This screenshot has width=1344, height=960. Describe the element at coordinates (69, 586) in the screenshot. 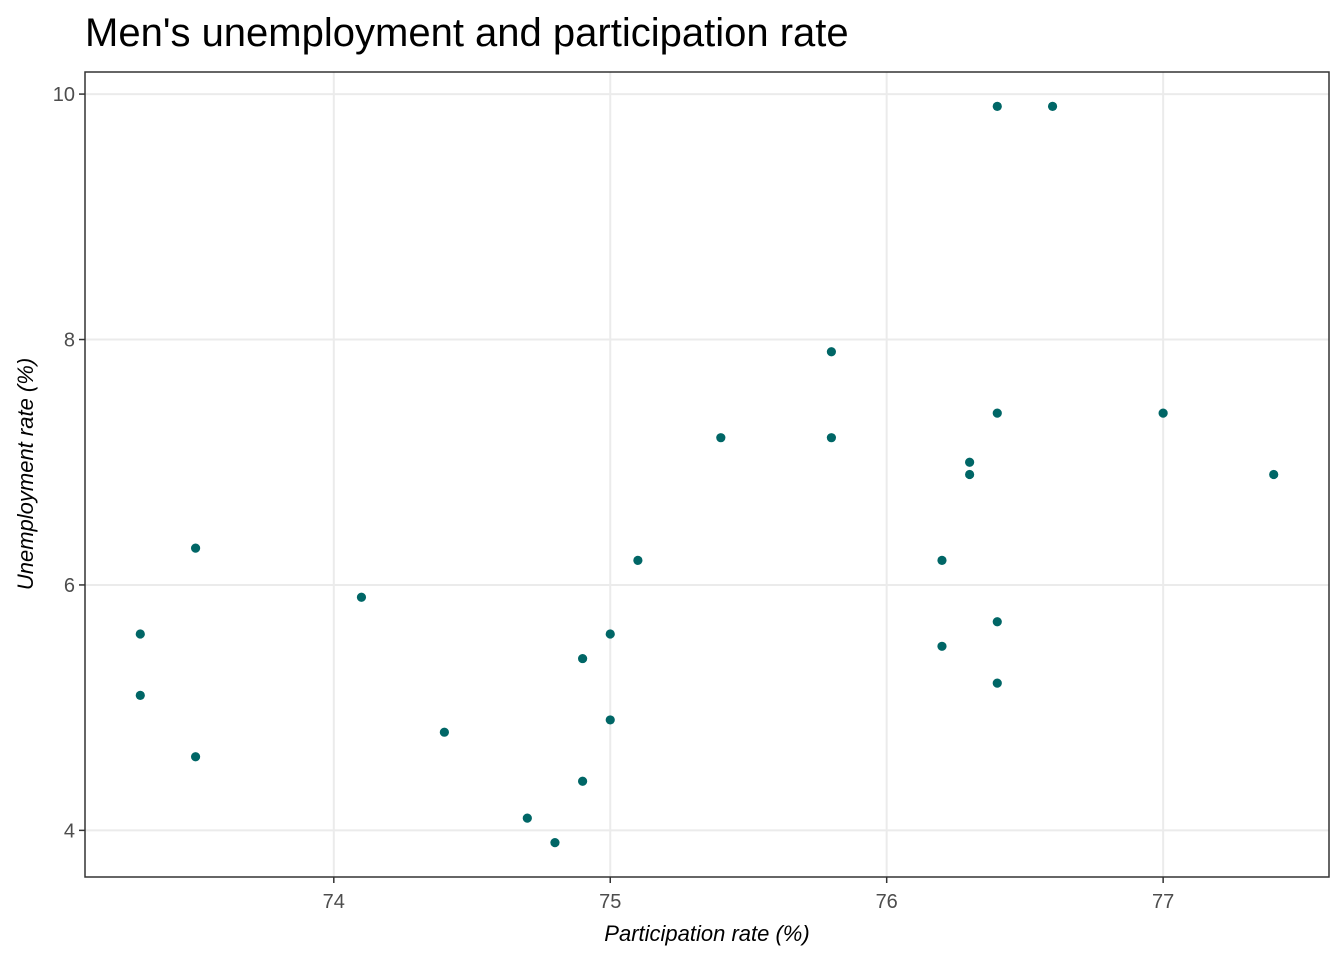

I see `y-tick-label: 6` at that location.